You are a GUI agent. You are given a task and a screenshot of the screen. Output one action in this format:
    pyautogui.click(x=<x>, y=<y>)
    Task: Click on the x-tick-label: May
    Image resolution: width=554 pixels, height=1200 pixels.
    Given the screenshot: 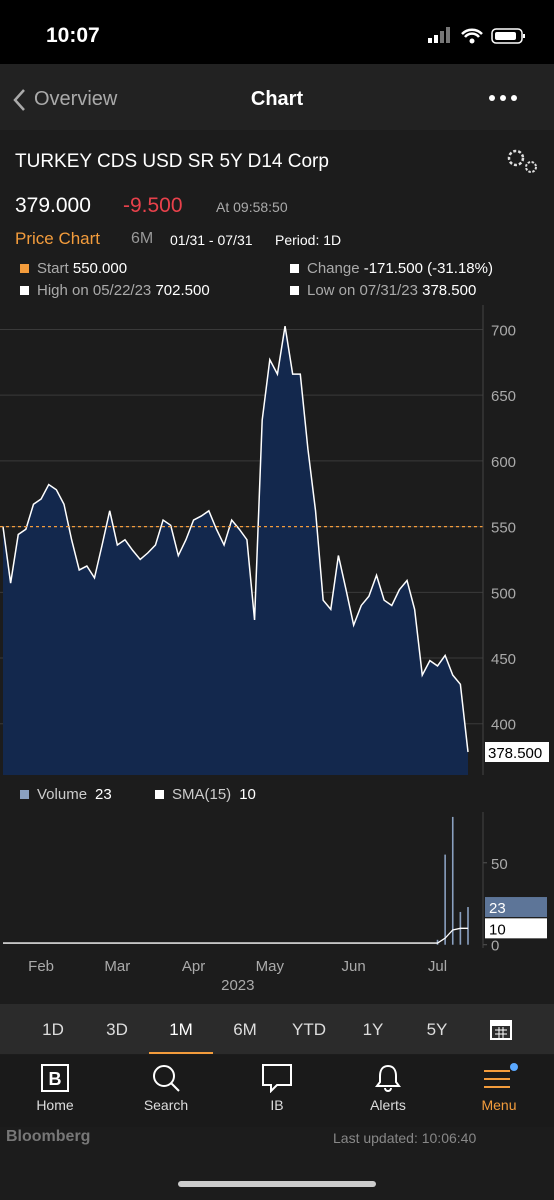 What is the action you would take?
    pyautogui.click(x=270, y=966)
    